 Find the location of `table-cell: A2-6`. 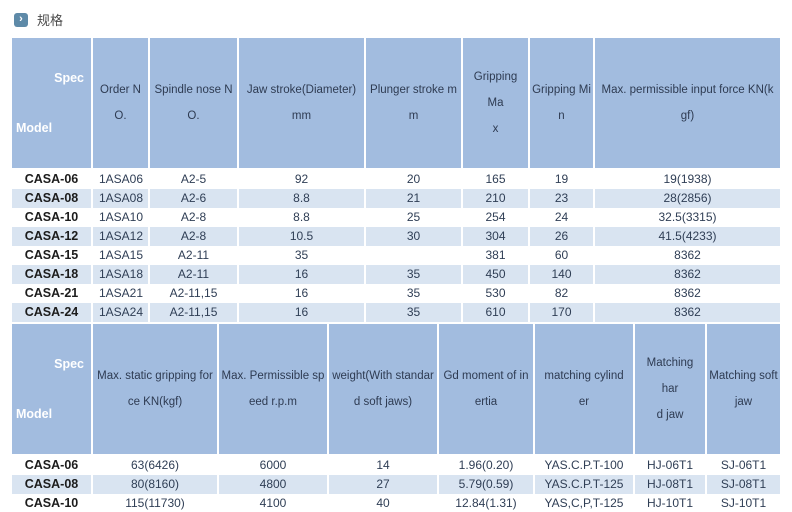

table-cell: A2-6 is located at coordinates (194, 198).